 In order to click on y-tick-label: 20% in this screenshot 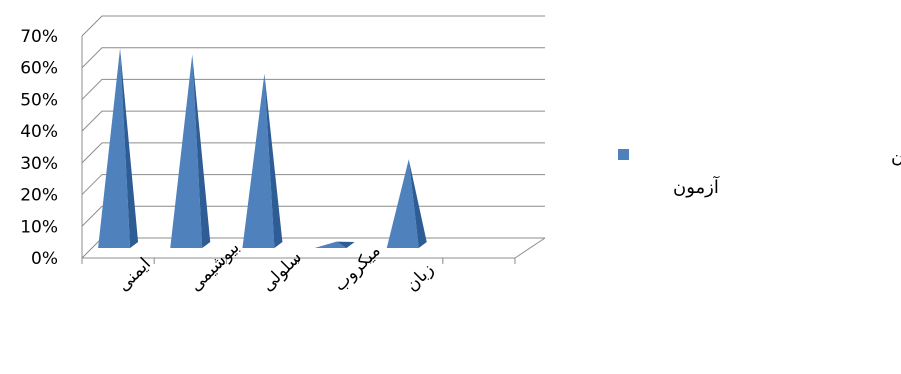, I will do `click(39, 196)`.